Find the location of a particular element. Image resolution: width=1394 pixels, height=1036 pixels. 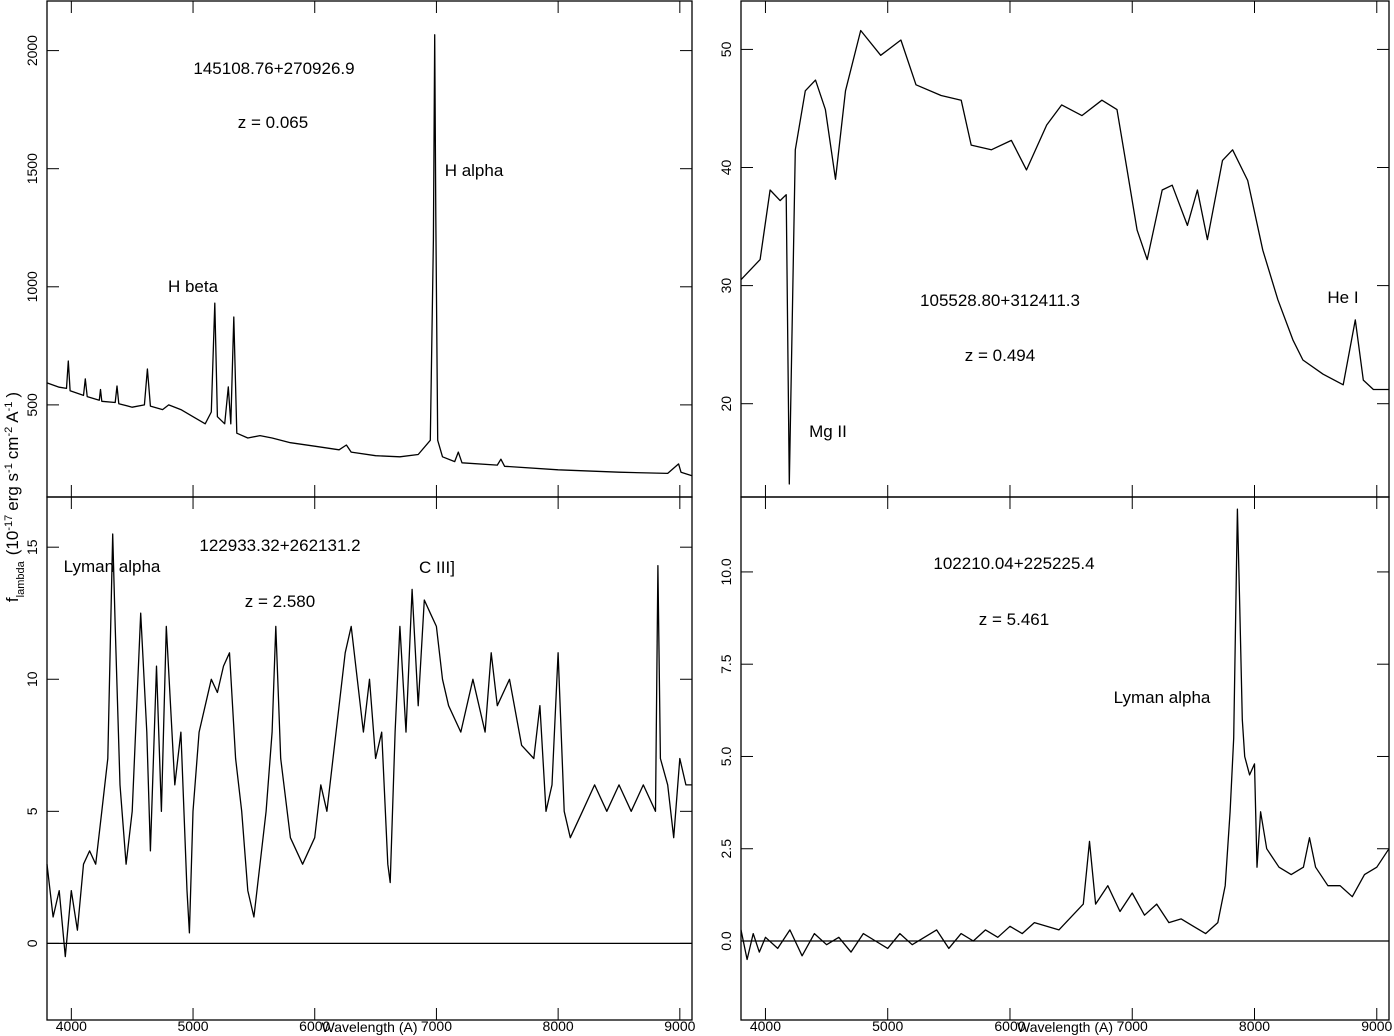

y-tick-label: 0 is located at coordinates (32, 943).